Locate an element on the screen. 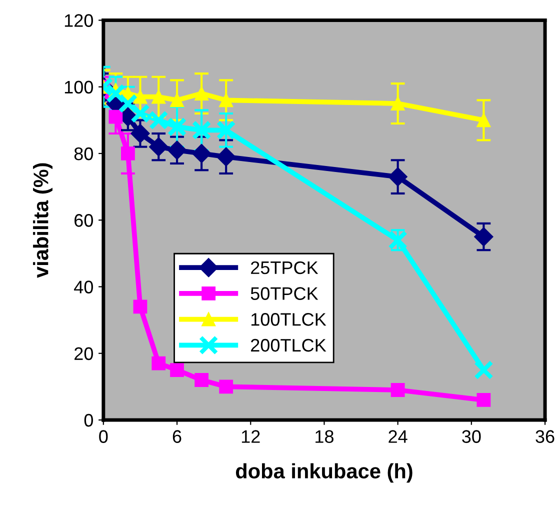 Image resolution: width=559 pixels, height=506 pixels. y-tick-label: 60 is located at coordinates (83, 220).